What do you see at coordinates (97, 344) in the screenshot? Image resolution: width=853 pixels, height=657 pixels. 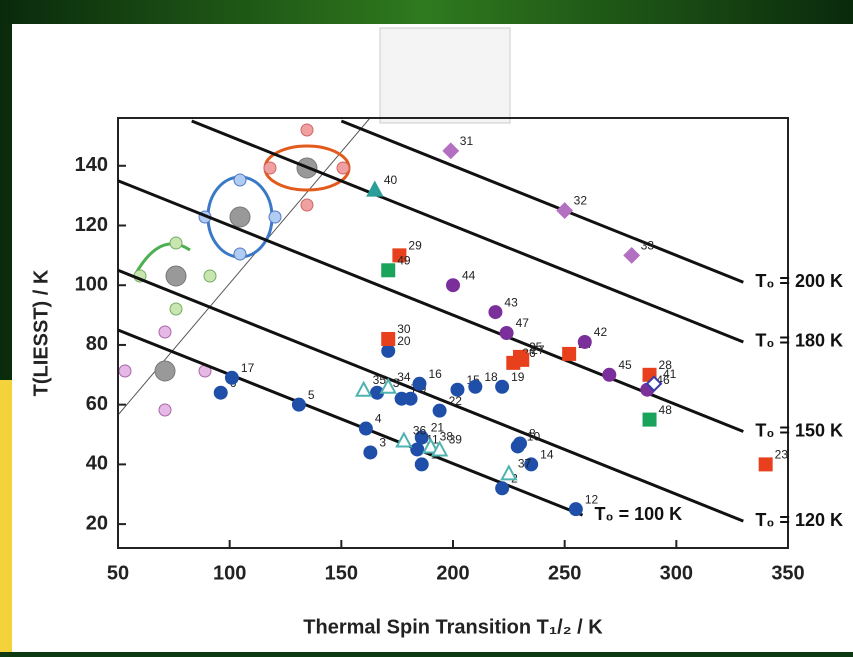 I see `y-tick-label: 80` at bounding box center [97, 344].